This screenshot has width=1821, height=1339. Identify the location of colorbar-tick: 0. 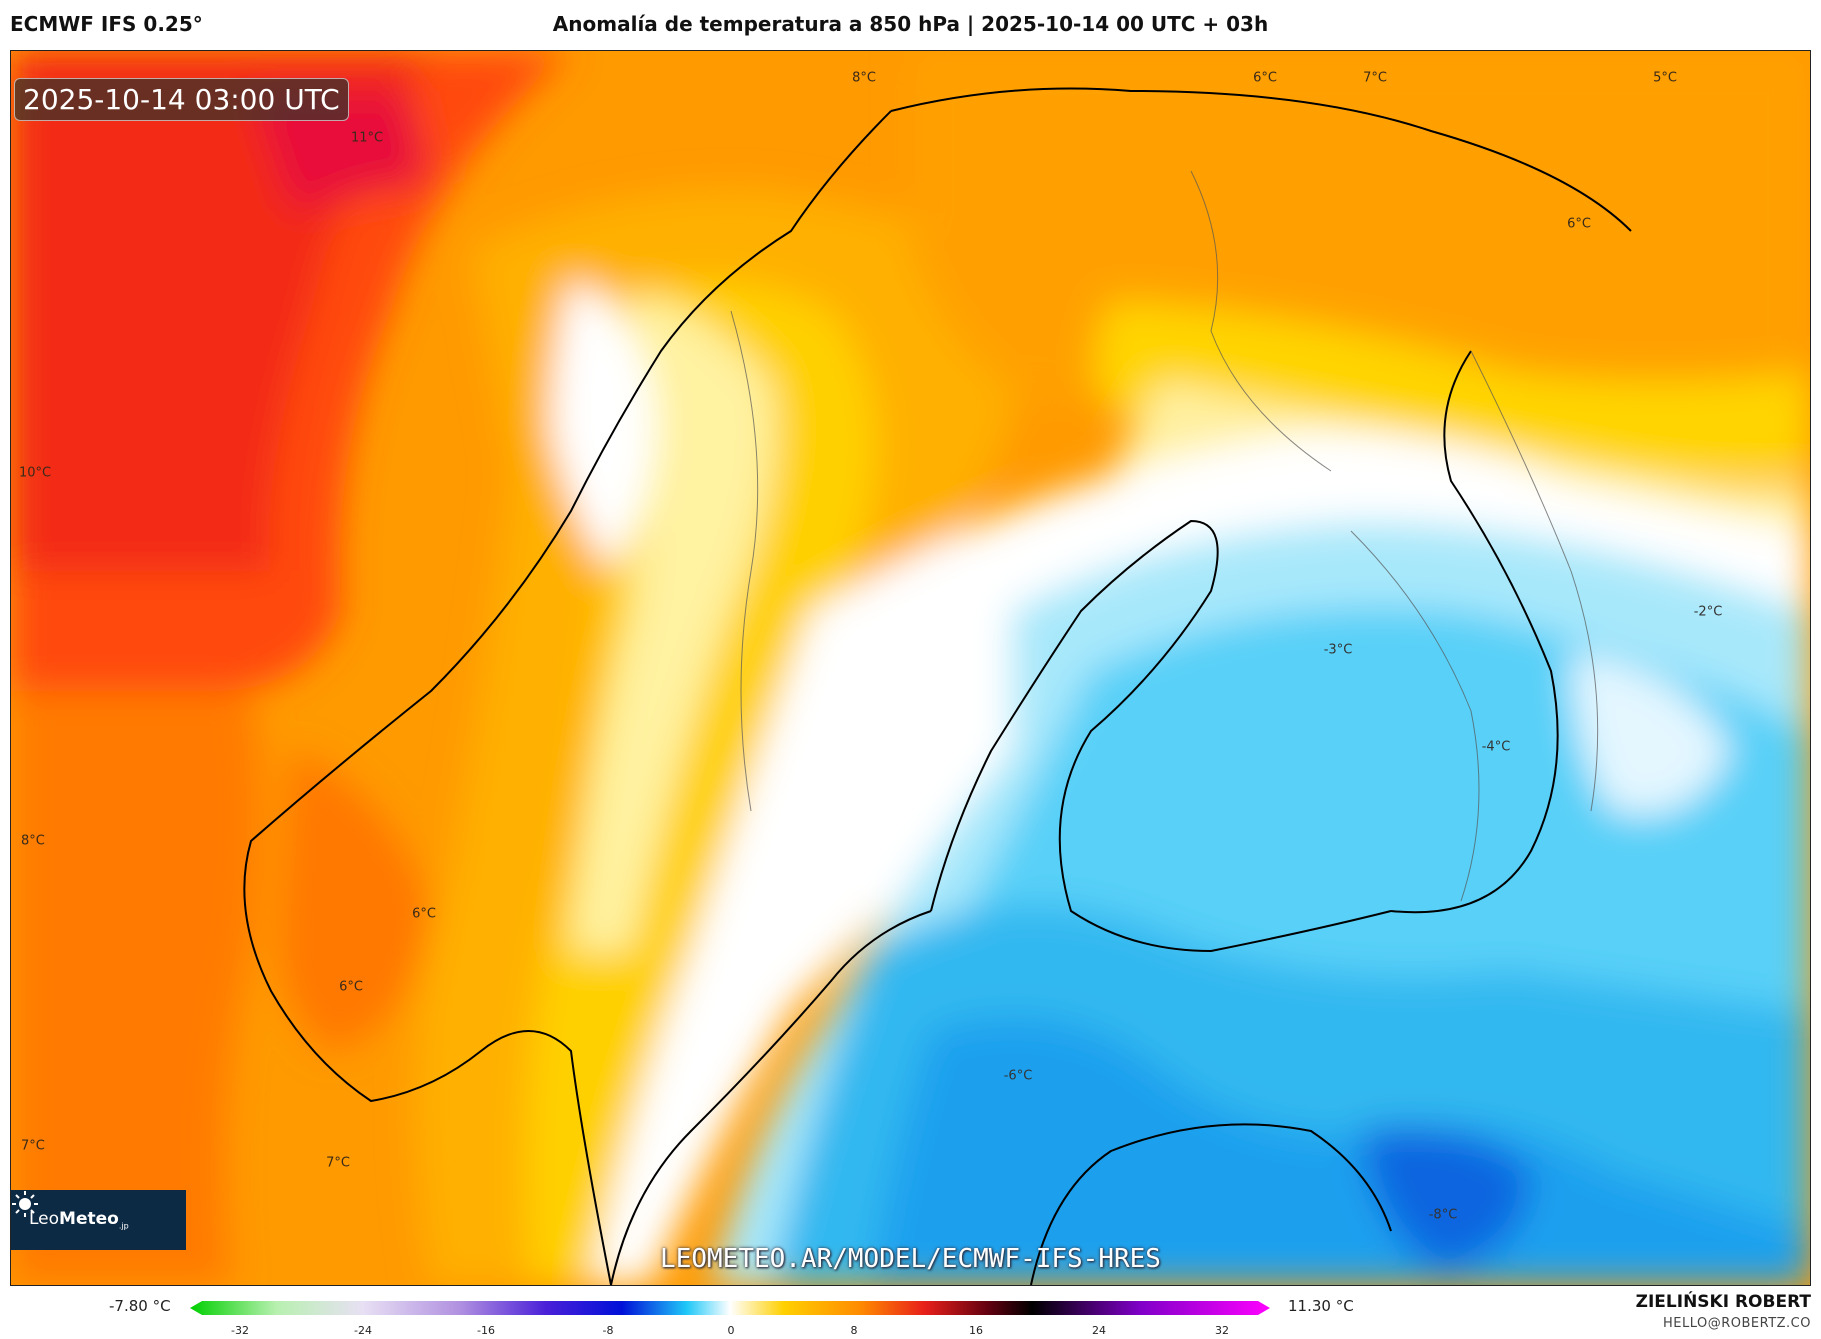
(731, 1330).